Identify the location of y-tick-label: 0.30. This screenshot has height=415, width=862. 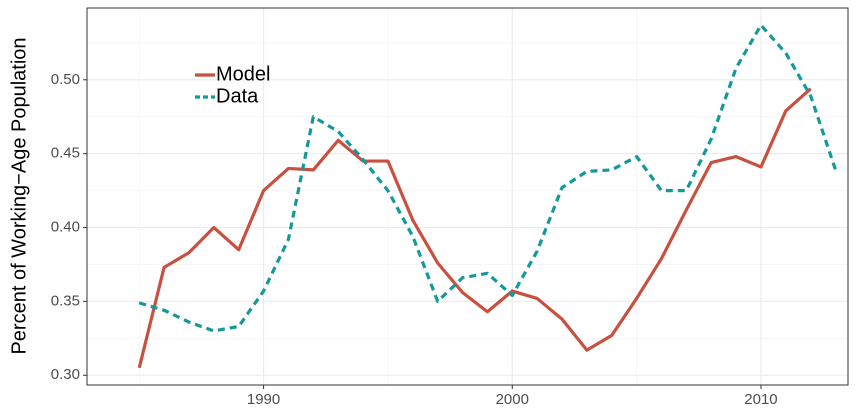
(65, 374).